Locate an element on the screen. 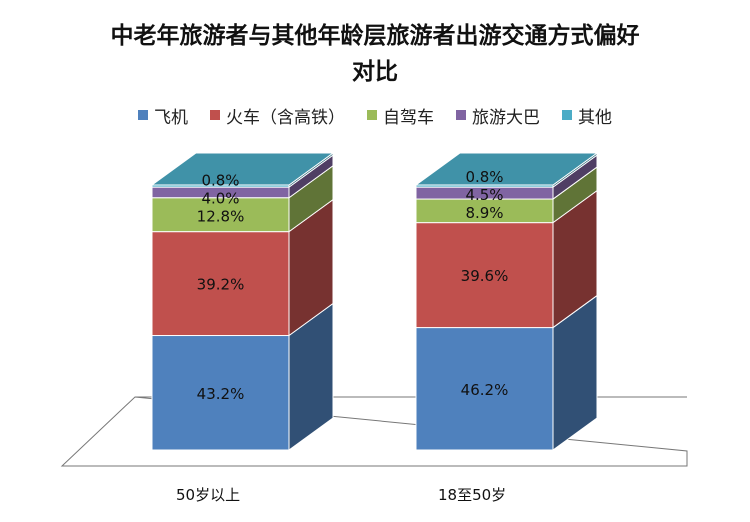 The width and height of the screenshot is (750, 522). data-label-2-1: 46.2% is located at coordinates (485, 390).